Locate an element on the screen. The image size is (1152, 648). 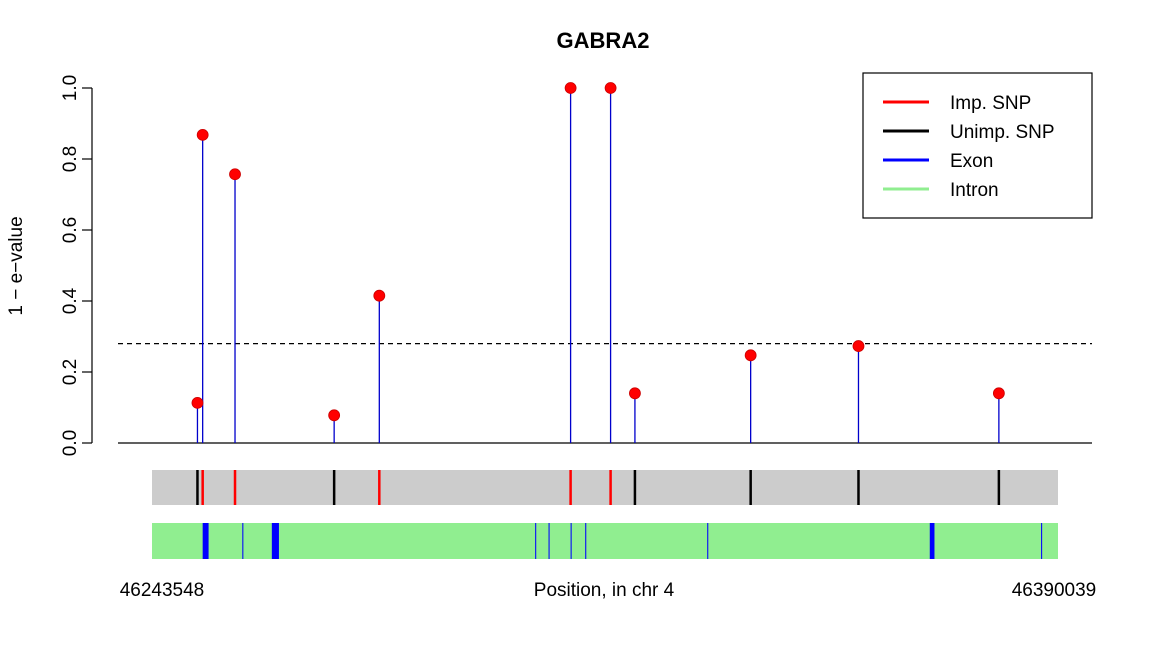
gene-track is located at coordinates (605, 541).